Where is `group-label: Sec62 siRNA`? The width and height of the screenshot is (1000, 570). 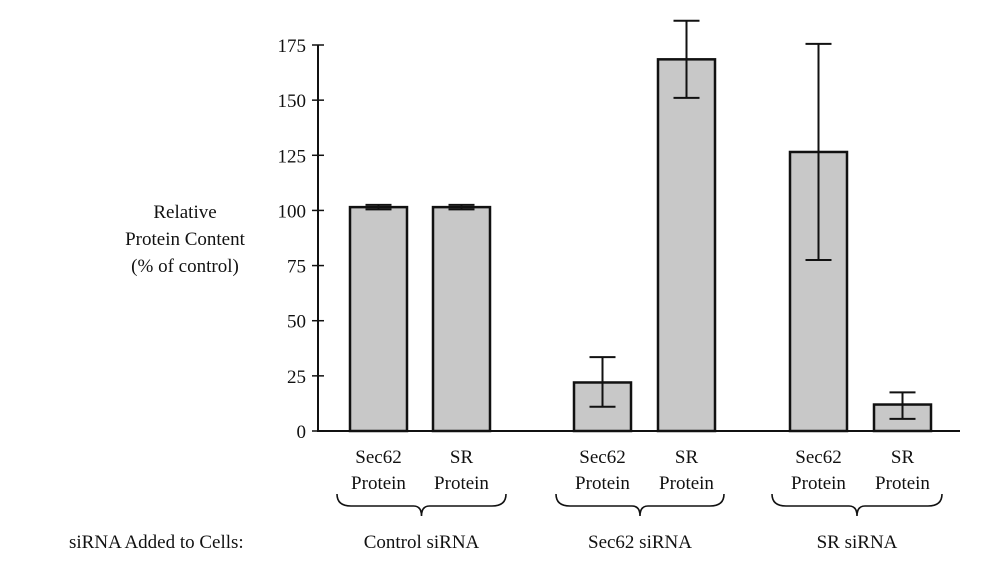 group-label: Sec62 siRNA is located at coordinates (640, 542).